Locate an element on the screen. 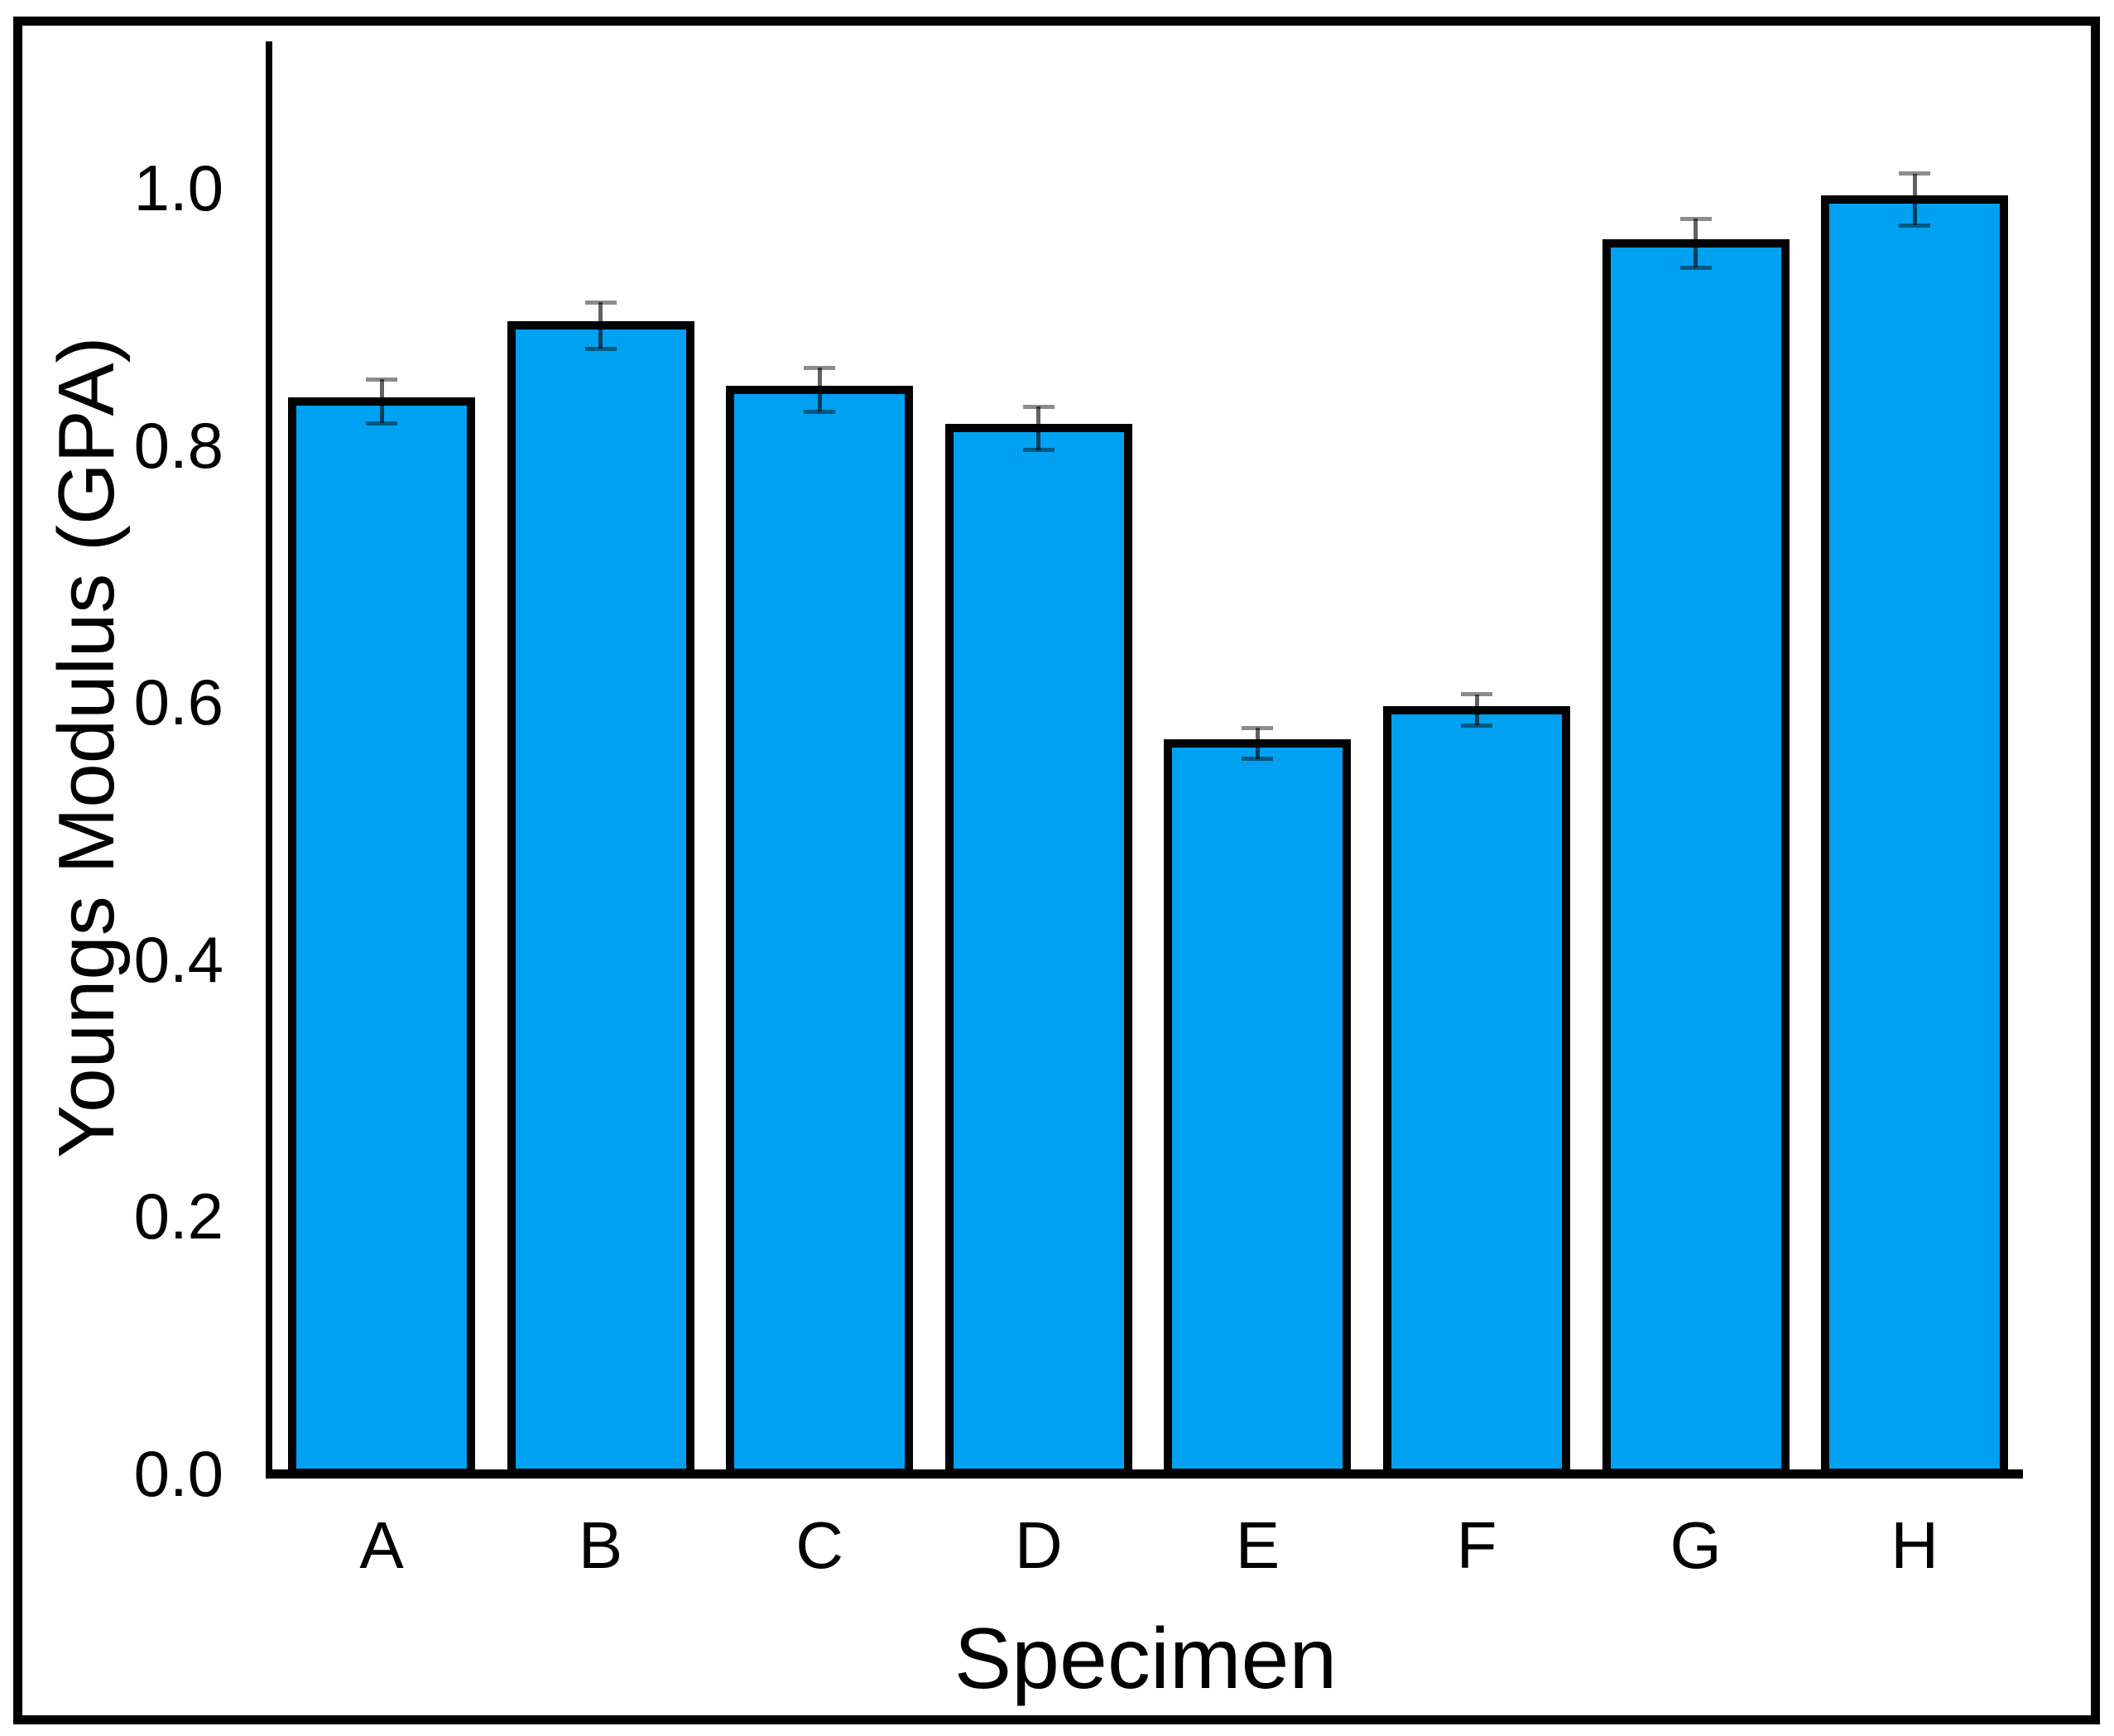  bar-F is located at coordinates (1477, 1091).